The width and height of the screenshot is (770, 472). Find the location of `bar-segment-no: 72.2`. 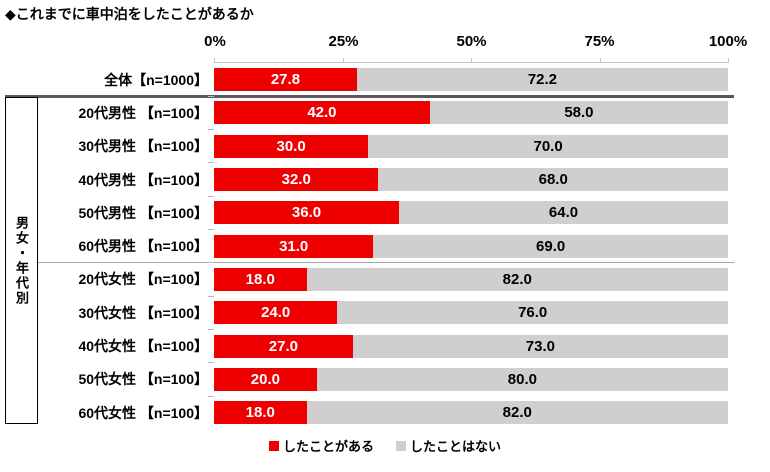

bar-segment-no: 72.2 is located at coordinates (542, 80).